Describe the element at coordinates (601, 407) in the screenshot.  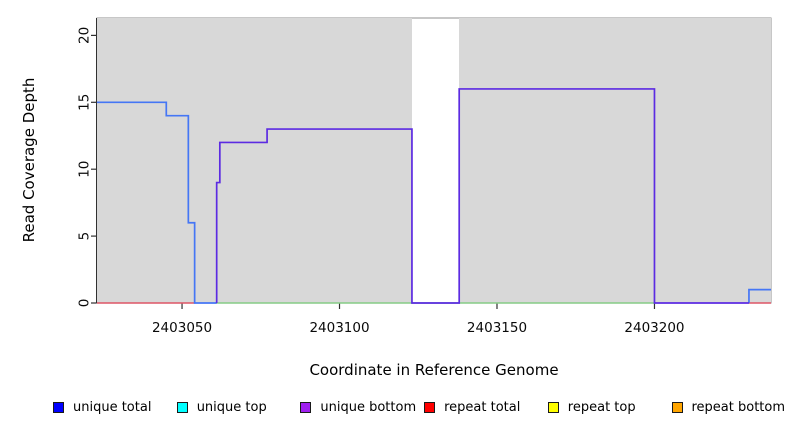
I see `legend-label: repeat top` at that location.